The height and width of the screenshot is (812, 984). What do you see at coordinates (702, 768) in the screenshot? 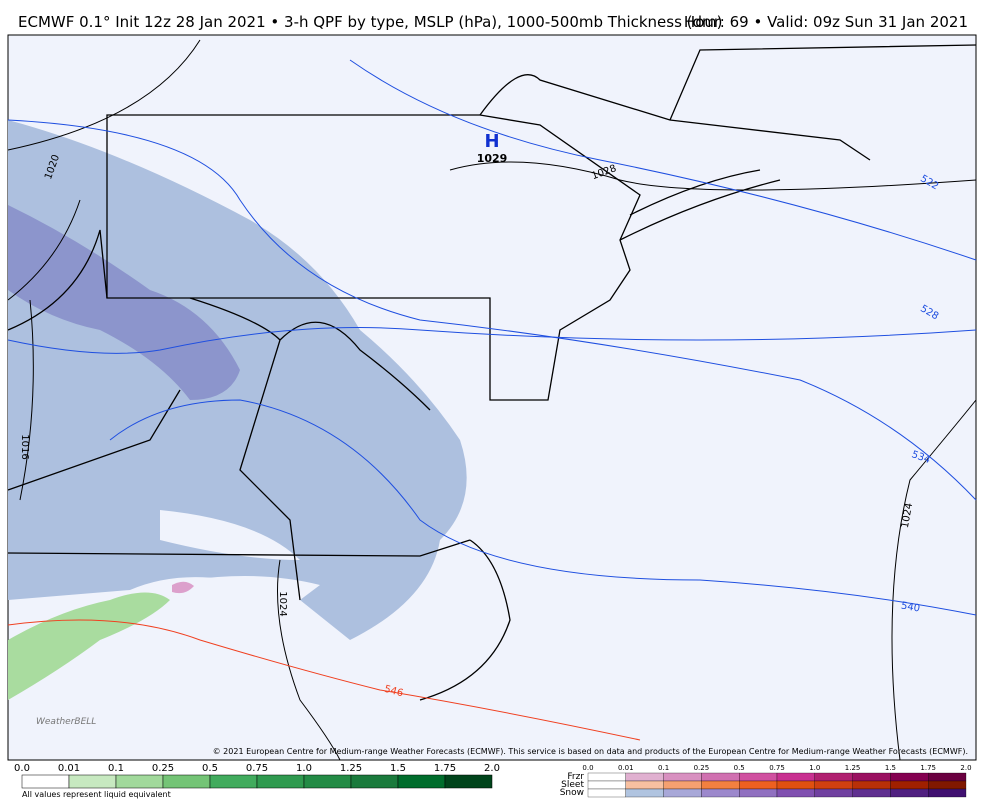
I see `type-tick-label: 0.25` at bounding box center [702, 768].